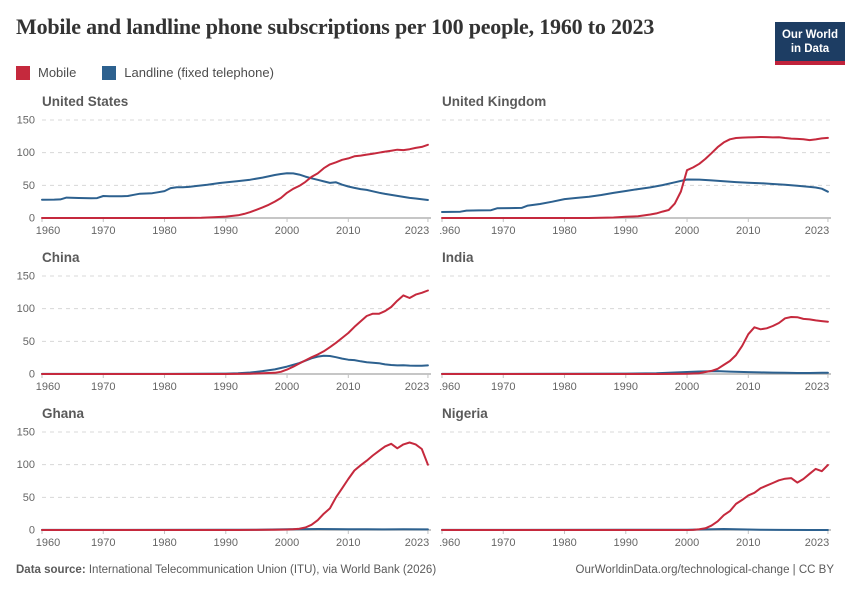 This screenshot has height=614, width=850. What do you see at coordinates (465, 413) in the screenshot?
I see `panel-title-nigeria: Nigeria` at bounding box center [465, 413].